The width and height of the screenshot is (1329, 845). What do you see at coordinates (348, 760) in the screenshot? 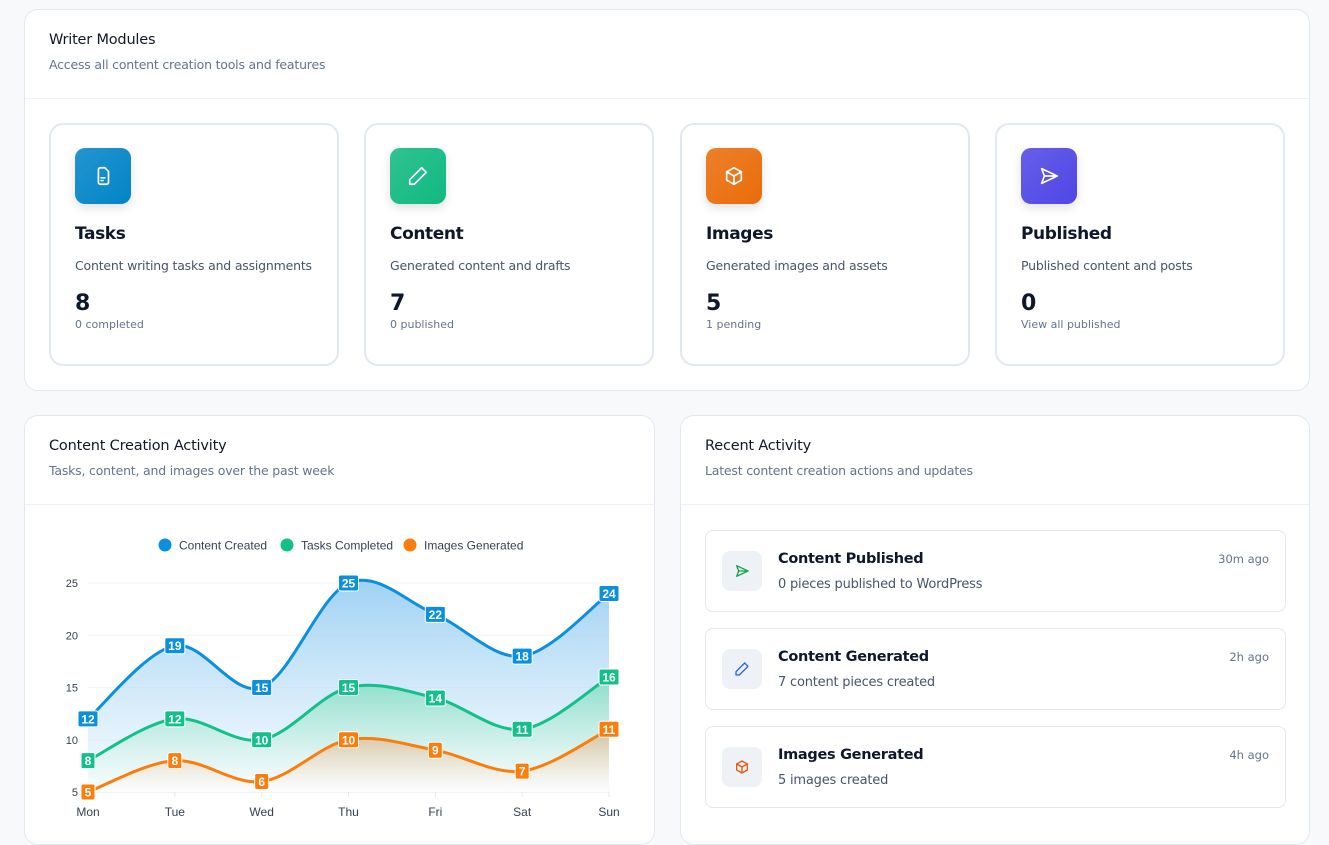
I see `series-area` at bounding box center [348, 760].